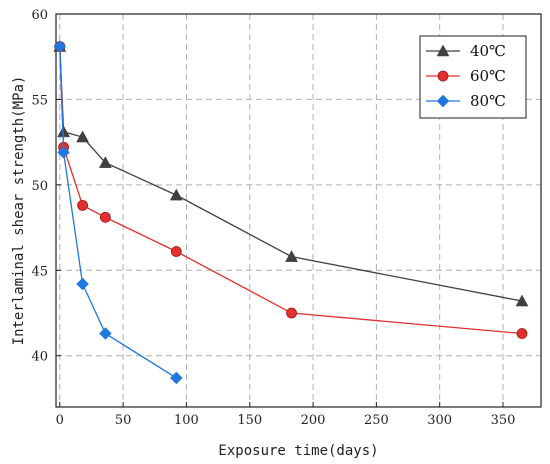 This screenshot has width=550, height=464. I want to click on x-tick-label: 350, so click(503, 420).